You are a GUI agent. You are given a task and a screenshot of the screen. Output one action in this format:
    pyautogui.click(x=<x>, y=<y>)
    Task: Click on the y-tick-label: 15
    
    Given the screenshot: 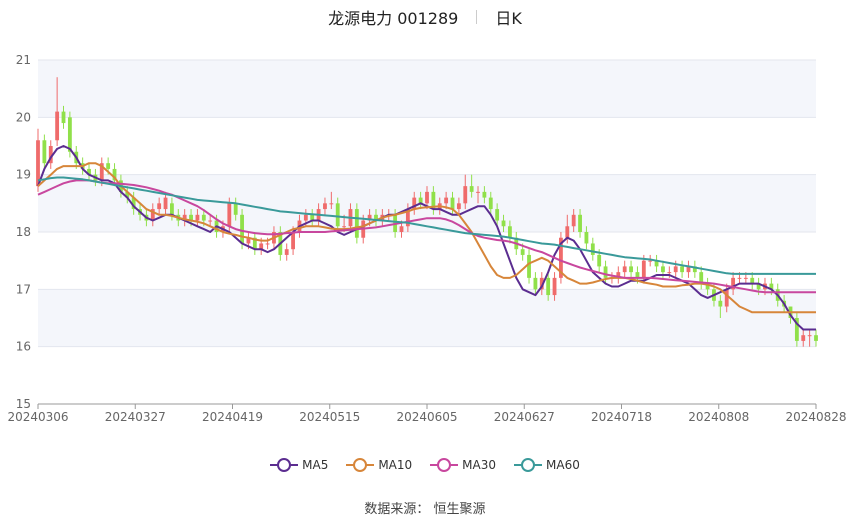 What is the action you would take?
    pyautogui.click(x=23, y=404)
    